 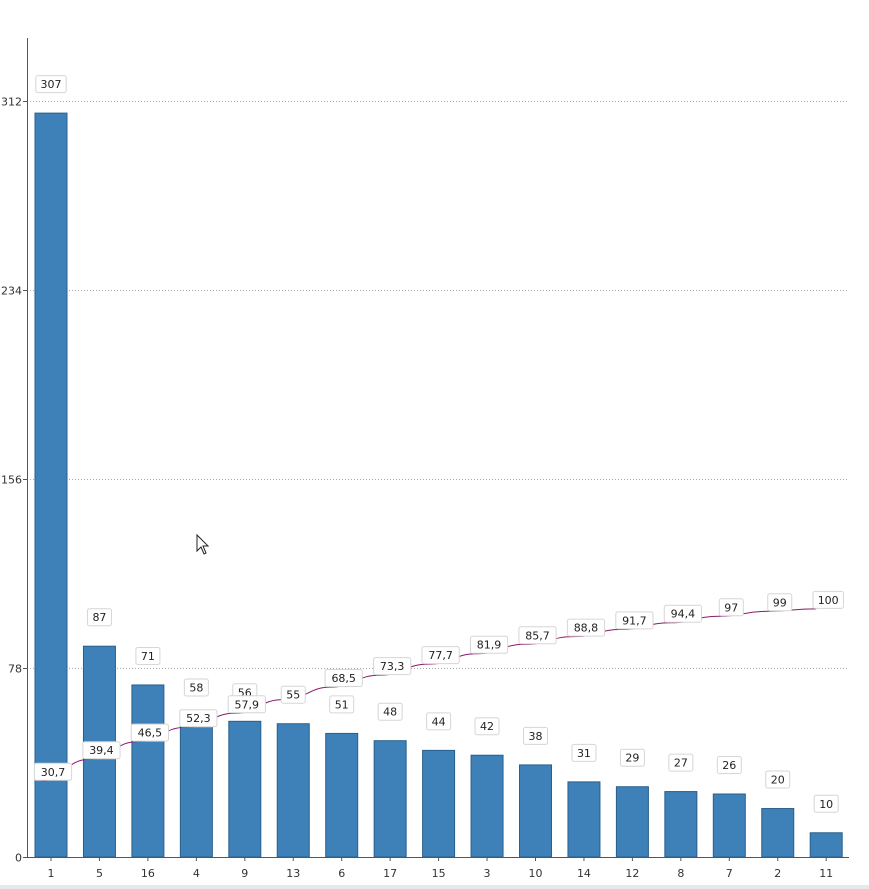 I want to click on x-tick-label: 6, so click(x=341, y=873).